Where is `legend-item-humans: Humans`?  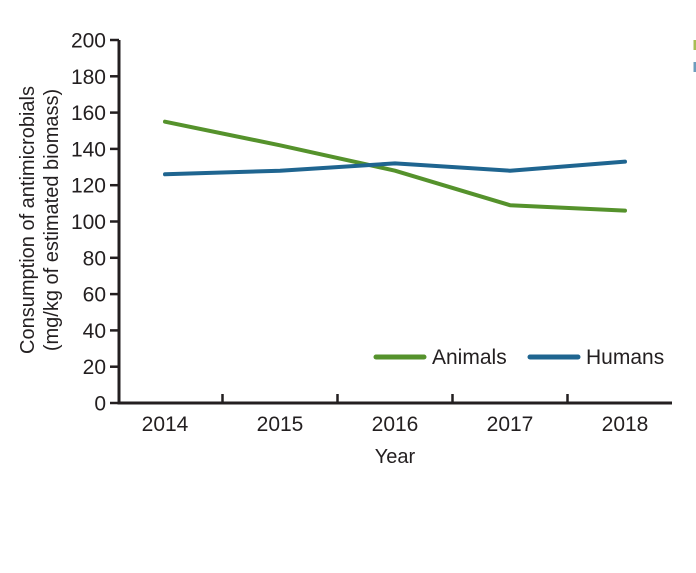 legend-item-humans: Humans is located at coordinates (595, 357).